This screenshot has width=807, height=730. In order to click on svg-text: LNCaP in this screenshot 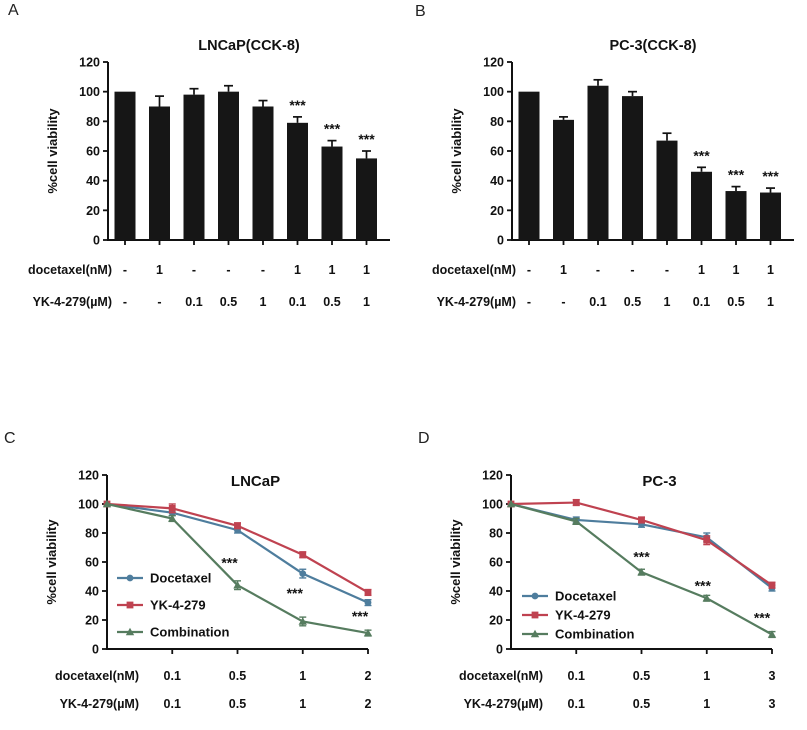, I will do `click(255, 481)`.